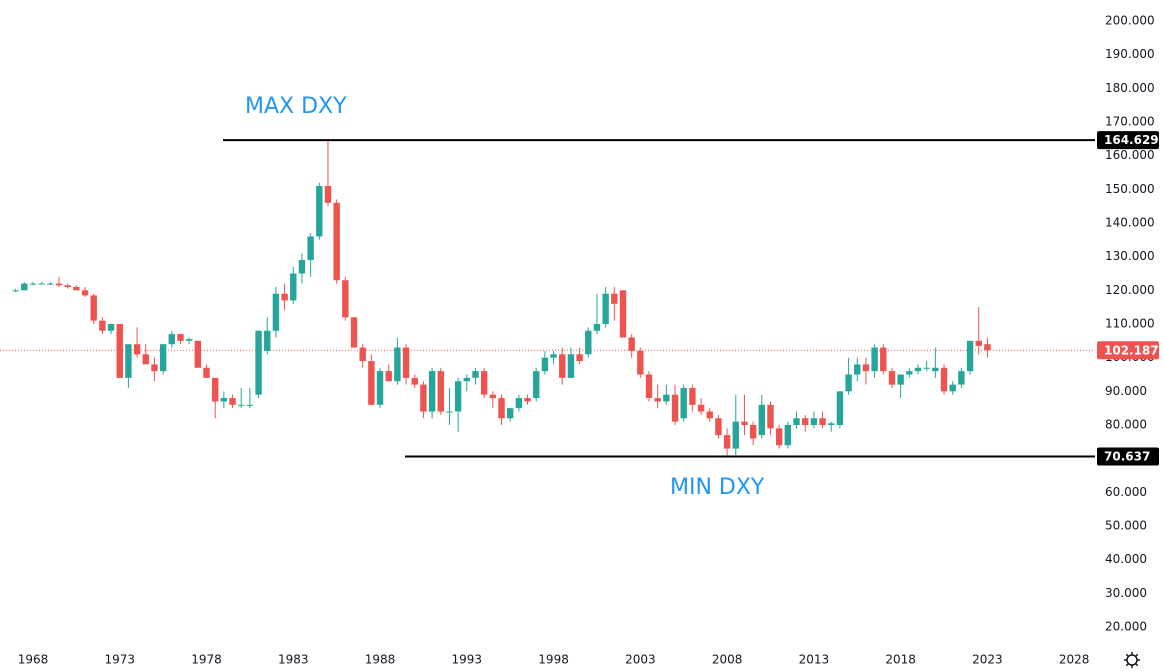  I want to click on settings-icon, so click(1132, 660).